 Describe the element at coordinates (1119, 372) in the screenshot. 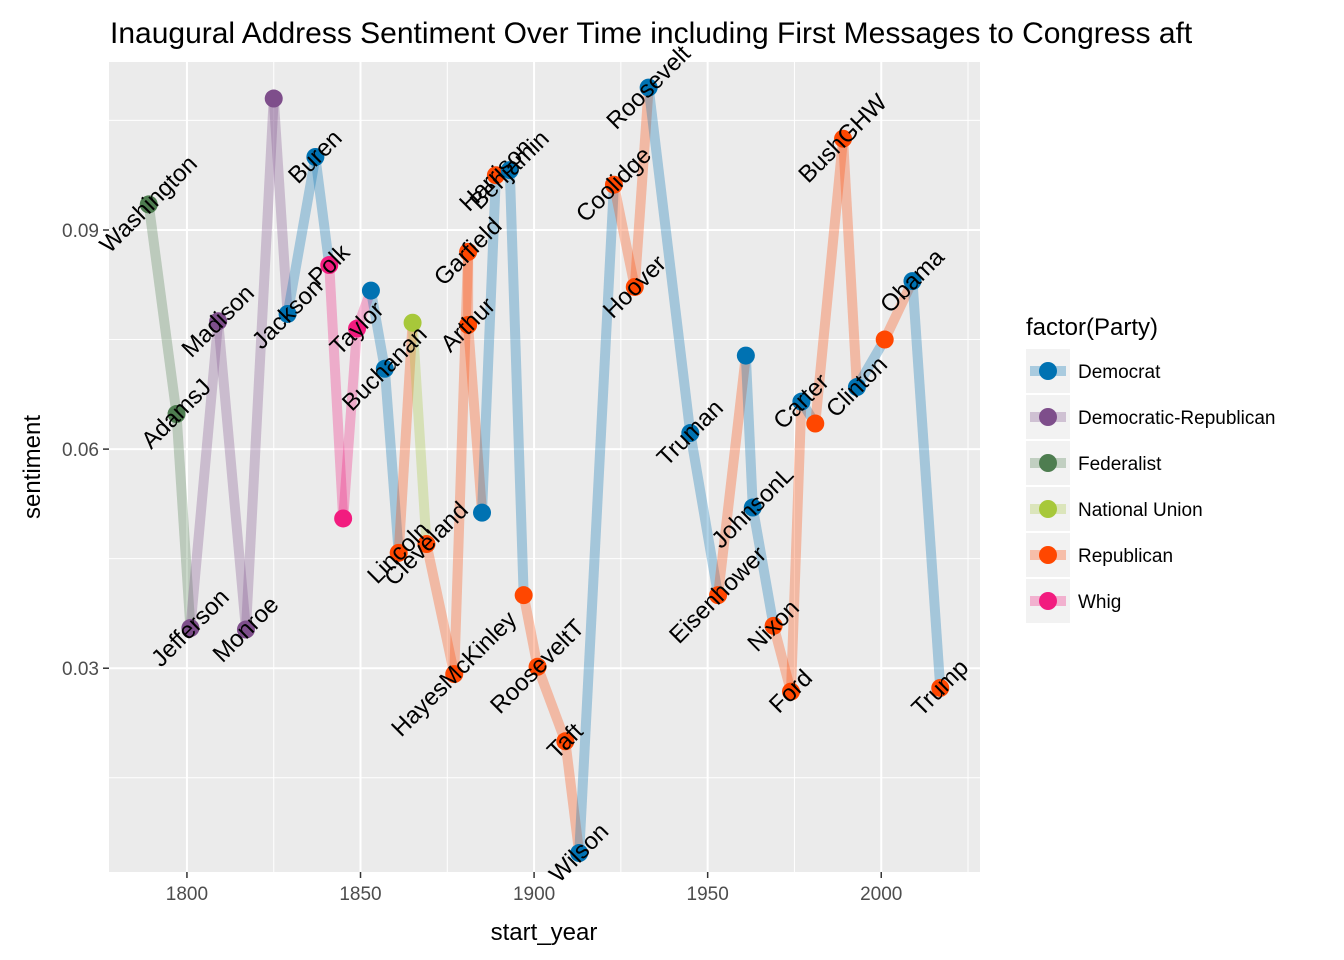

I see `legend-label: Democrat` at that location.